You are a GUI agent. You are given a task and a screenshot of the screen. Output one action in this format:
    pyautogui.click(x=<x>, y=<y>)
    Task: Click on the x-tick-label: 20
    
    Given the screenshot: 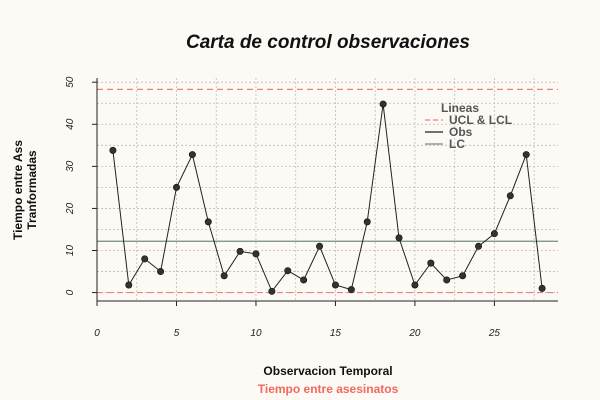 What is the action you would take?
    pyautogui.click(x=414, y=333)
    